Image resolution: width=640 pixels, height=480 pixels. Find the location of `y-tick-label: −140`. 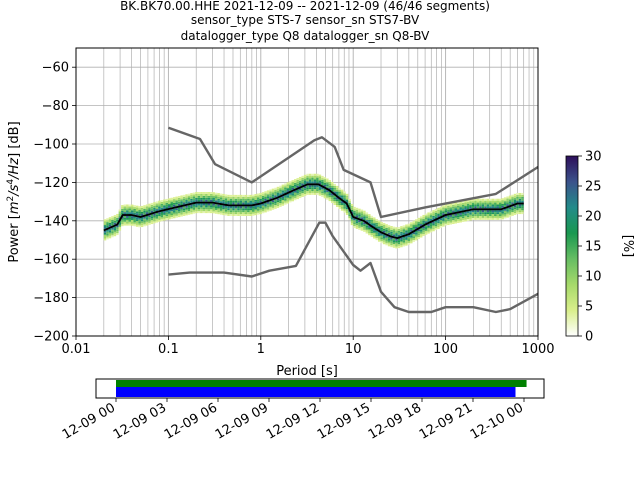

y-tick-label: −140 is located at coordinates (51, 221).